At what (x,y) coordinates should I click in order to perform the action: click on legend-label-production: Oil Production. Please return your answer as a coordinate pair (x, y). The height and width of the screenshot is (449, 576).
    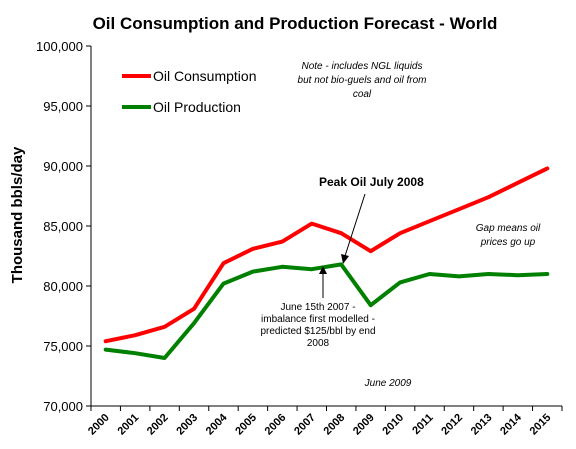
    Looking at the image, I should click on (197, 107).